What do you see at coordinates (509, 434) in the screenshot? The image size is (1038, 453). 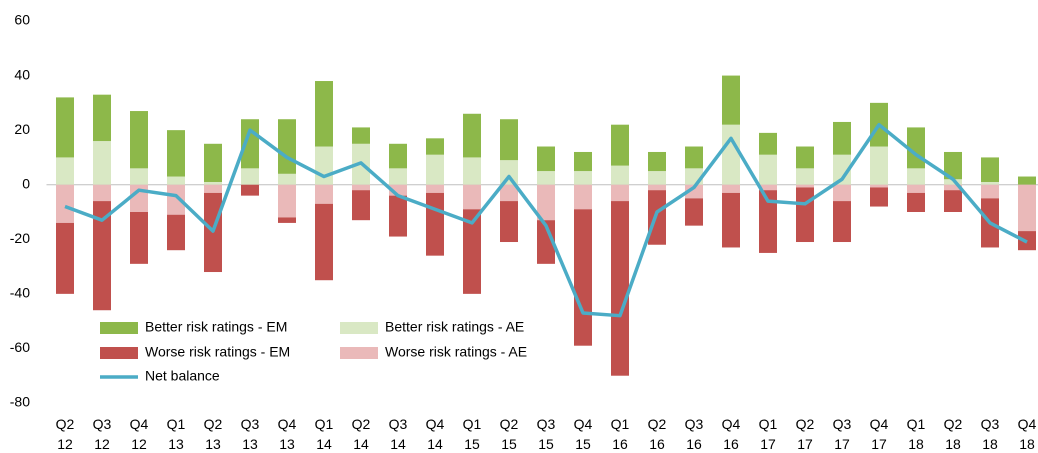 I see `x-tick-label: Q2 15` at bounding box center [509, 434].